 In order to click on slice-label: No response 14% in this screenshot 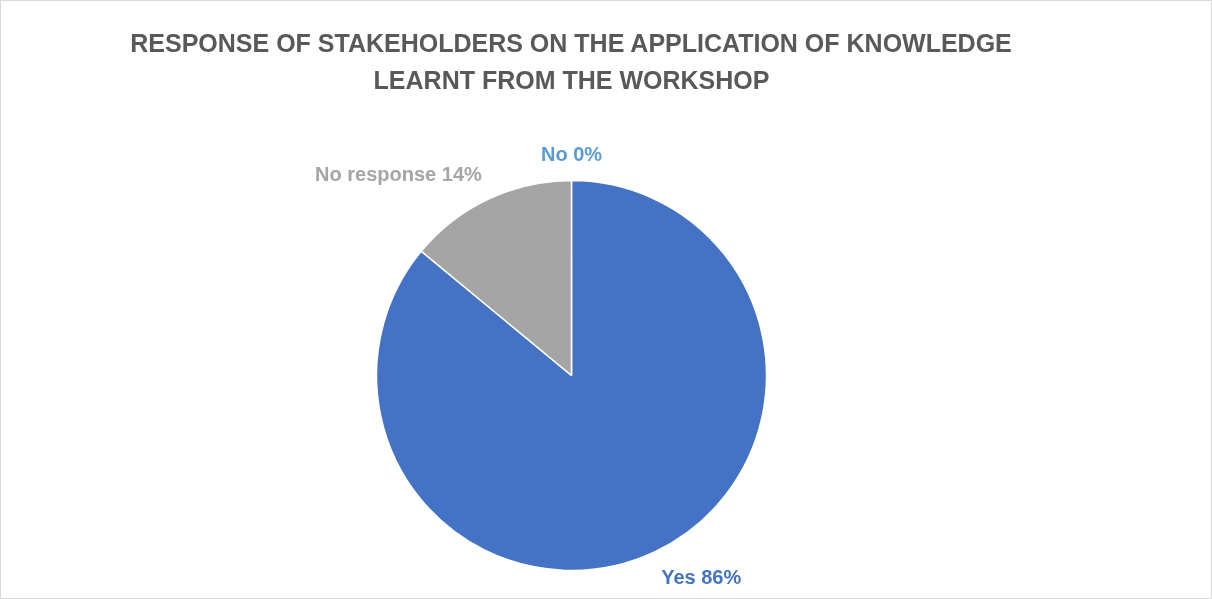, I will do `click(399, 173)`.